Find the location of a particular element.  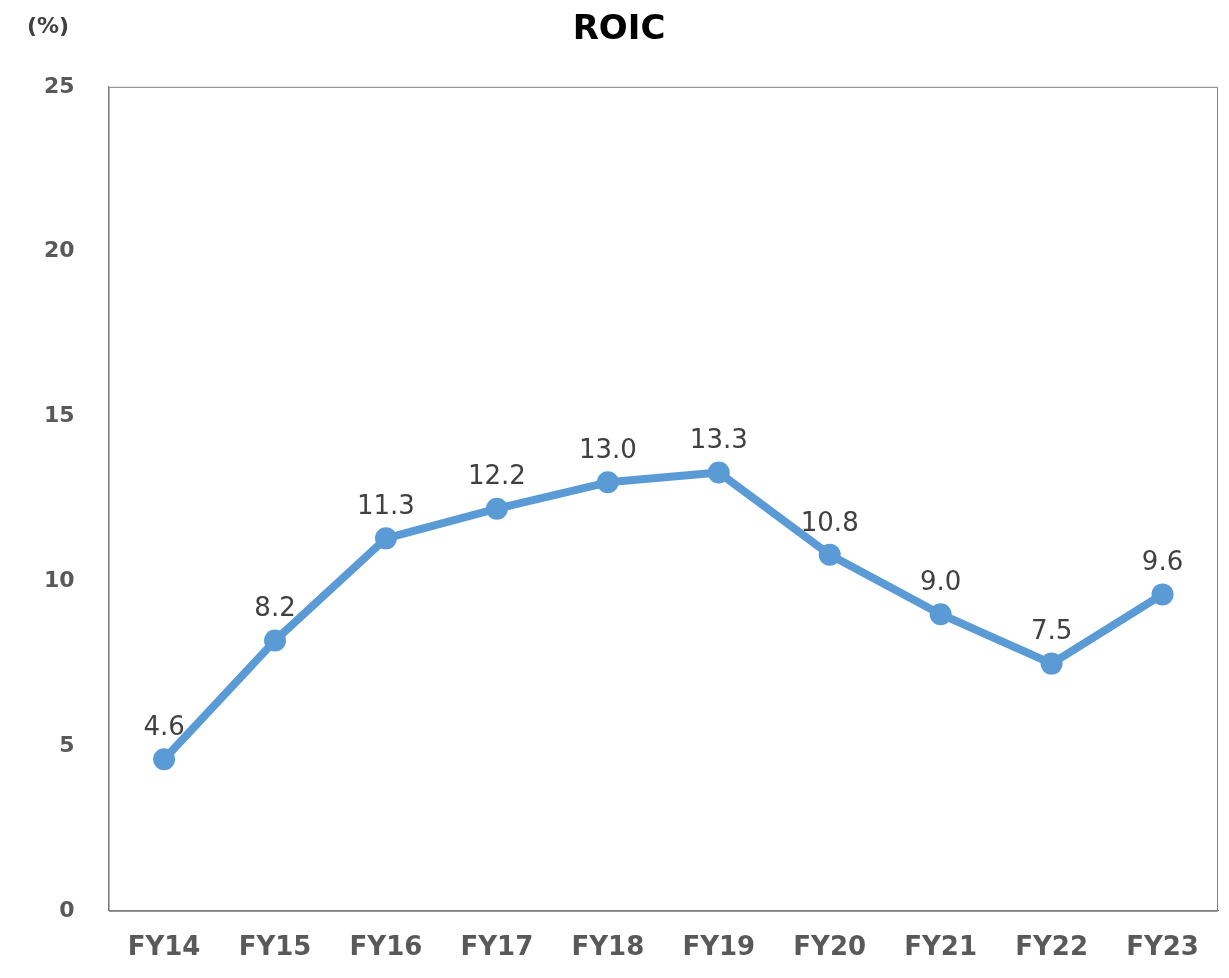

x-tick-label: FY16 is located at coordinates (386, 946).